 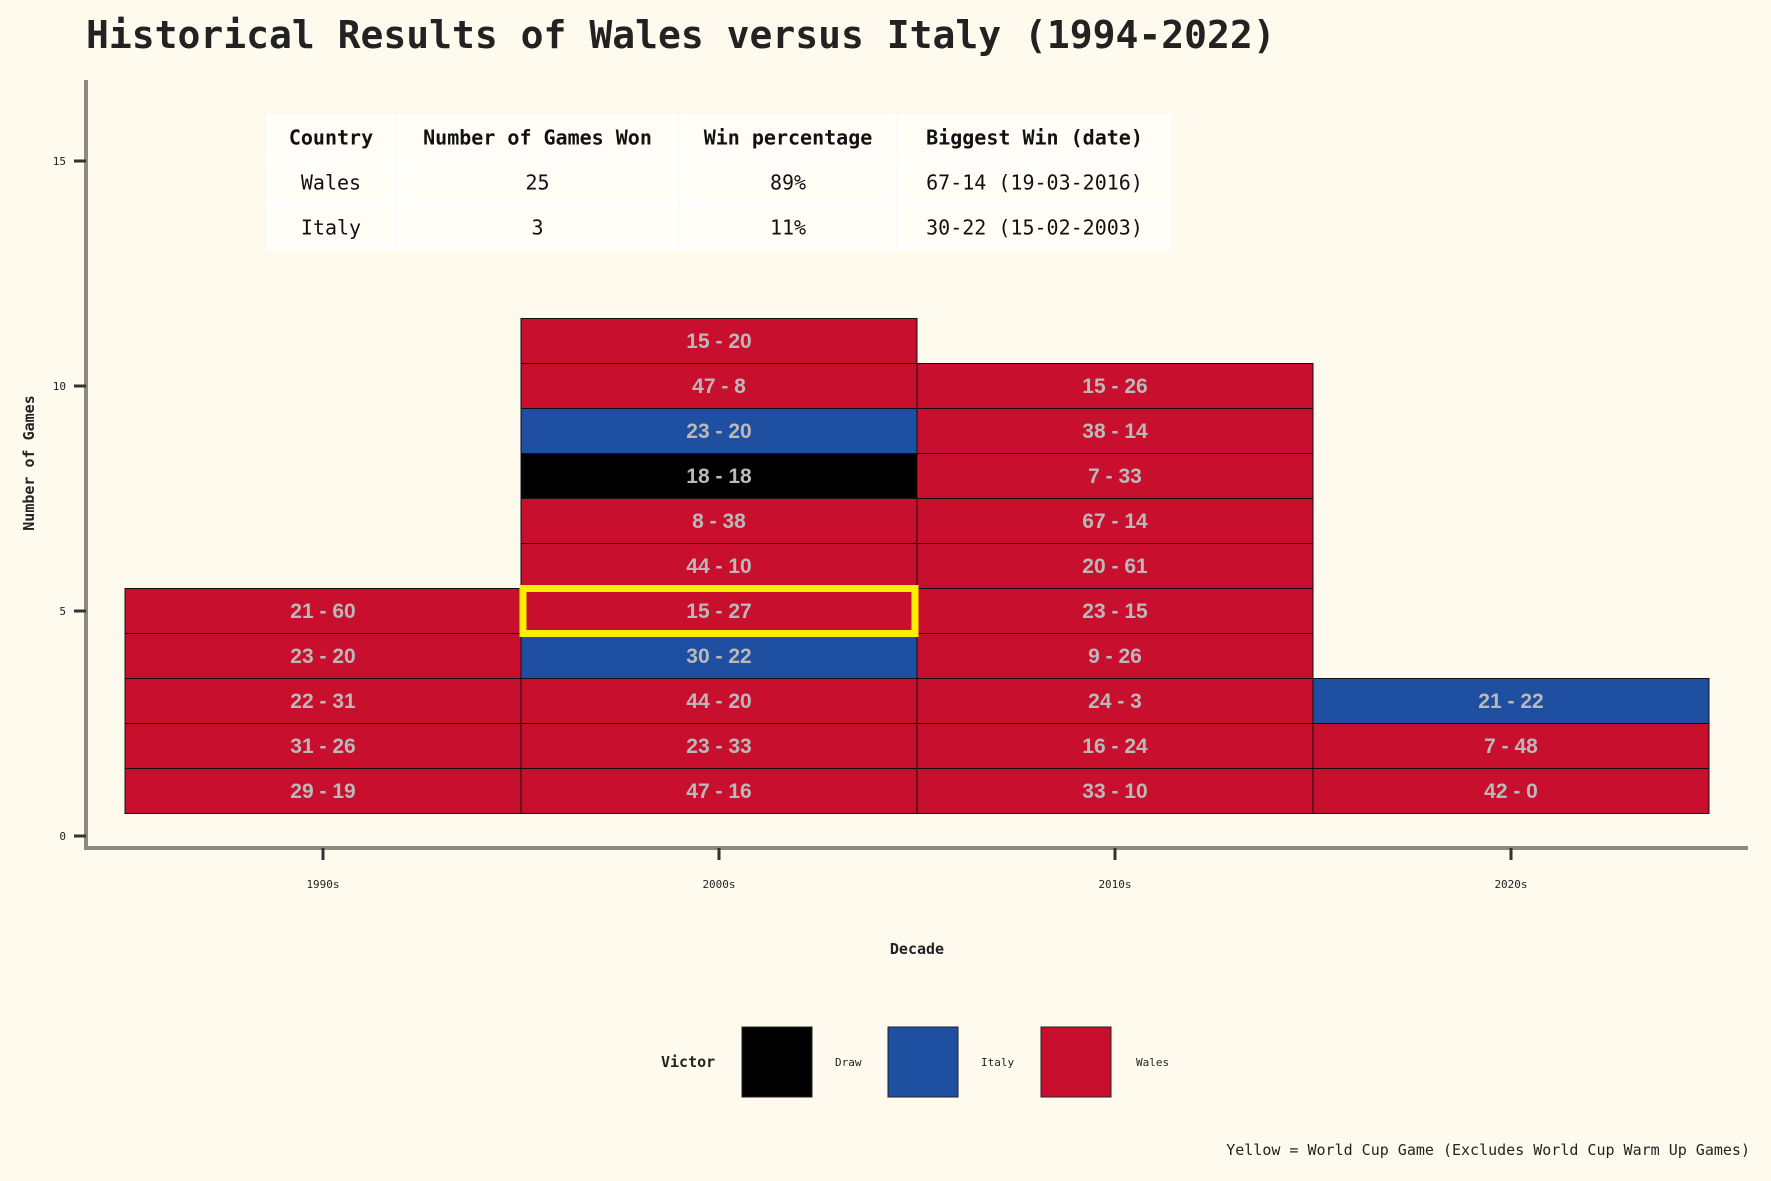 What do you see at coordinates (322, 791) in the screenshot?
I see `tile-score-label: 29 - 19` at bounding box center [322, 791].